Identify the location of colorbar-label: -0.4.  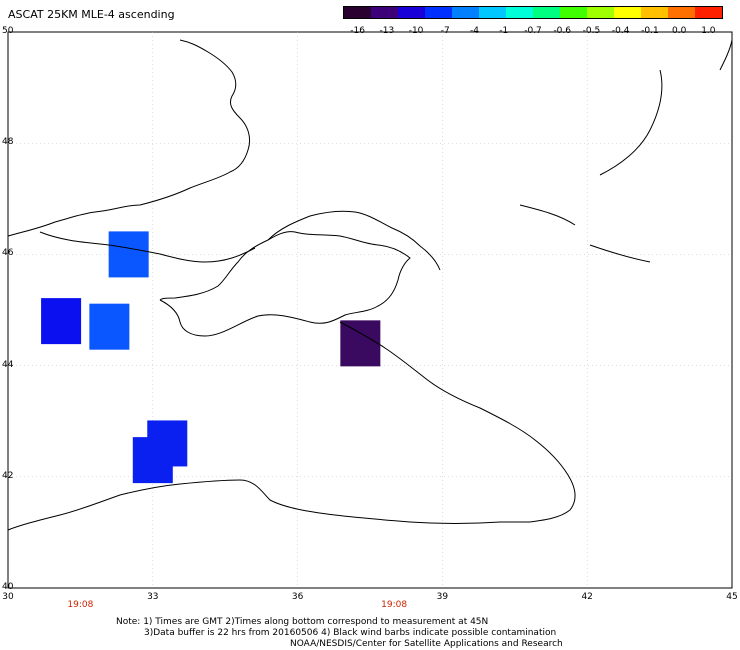
(620, 31).